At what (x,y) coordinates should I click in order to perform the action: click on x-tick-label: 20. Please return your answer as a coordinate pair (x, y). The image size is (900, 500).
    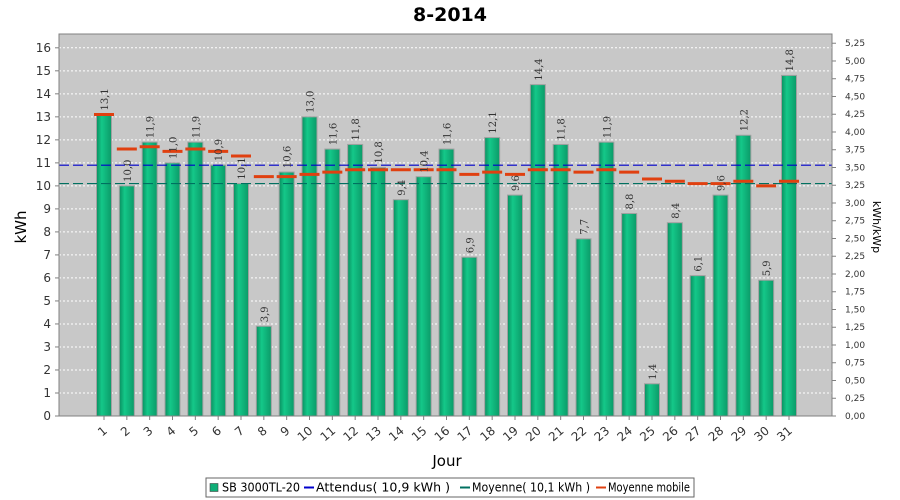
    Looking at the image, I should click on (533, 434).